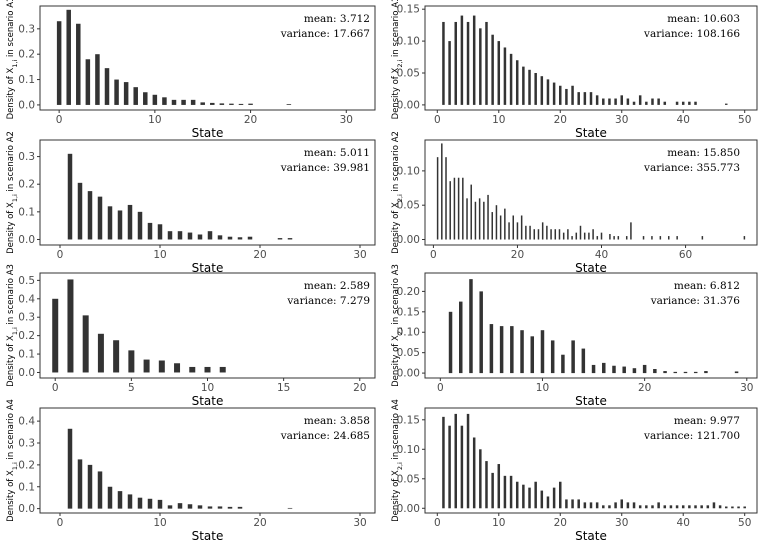 The image size is (763, 545). What do you see at coordinates (691, 168) in the screenshot?
I see `variance-annotation: variance: 355.773` at bounding box center [691, 168].